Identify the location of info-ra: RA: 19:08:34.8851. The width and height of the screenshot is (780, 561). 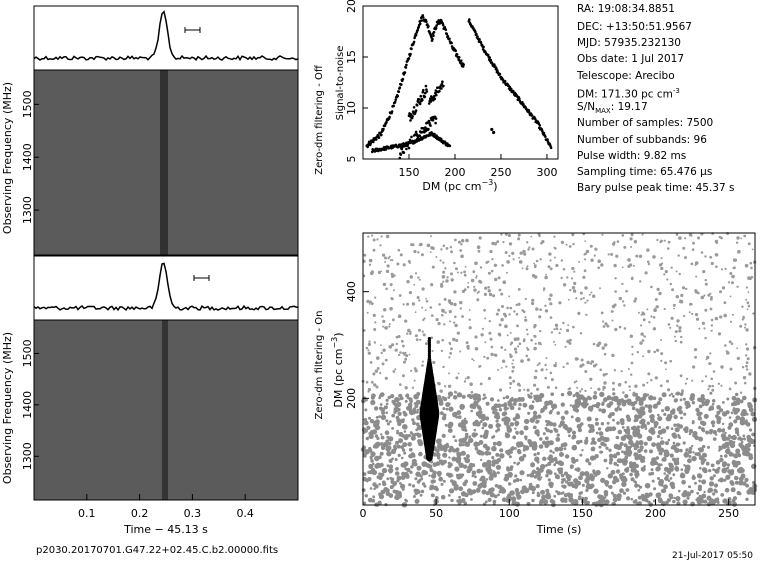
(626, 9).